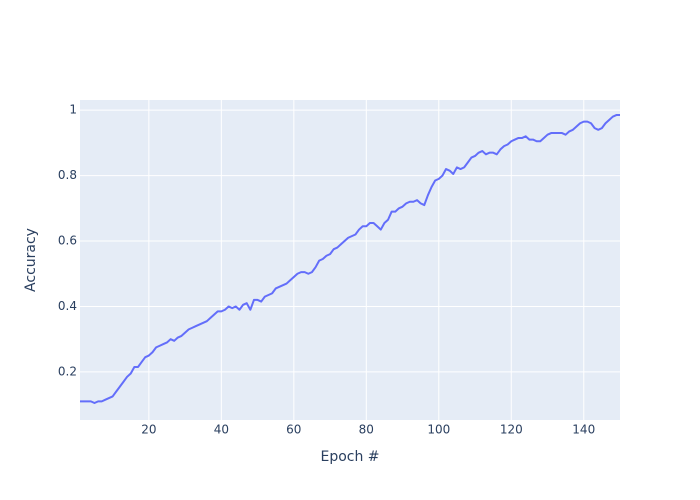 The width and height of the screenshot is (700, 500). What do you see at coordinates (67, 371) in the screenshot?
I see `y-tick-label: 0.2` at bounding box center [67, 371].